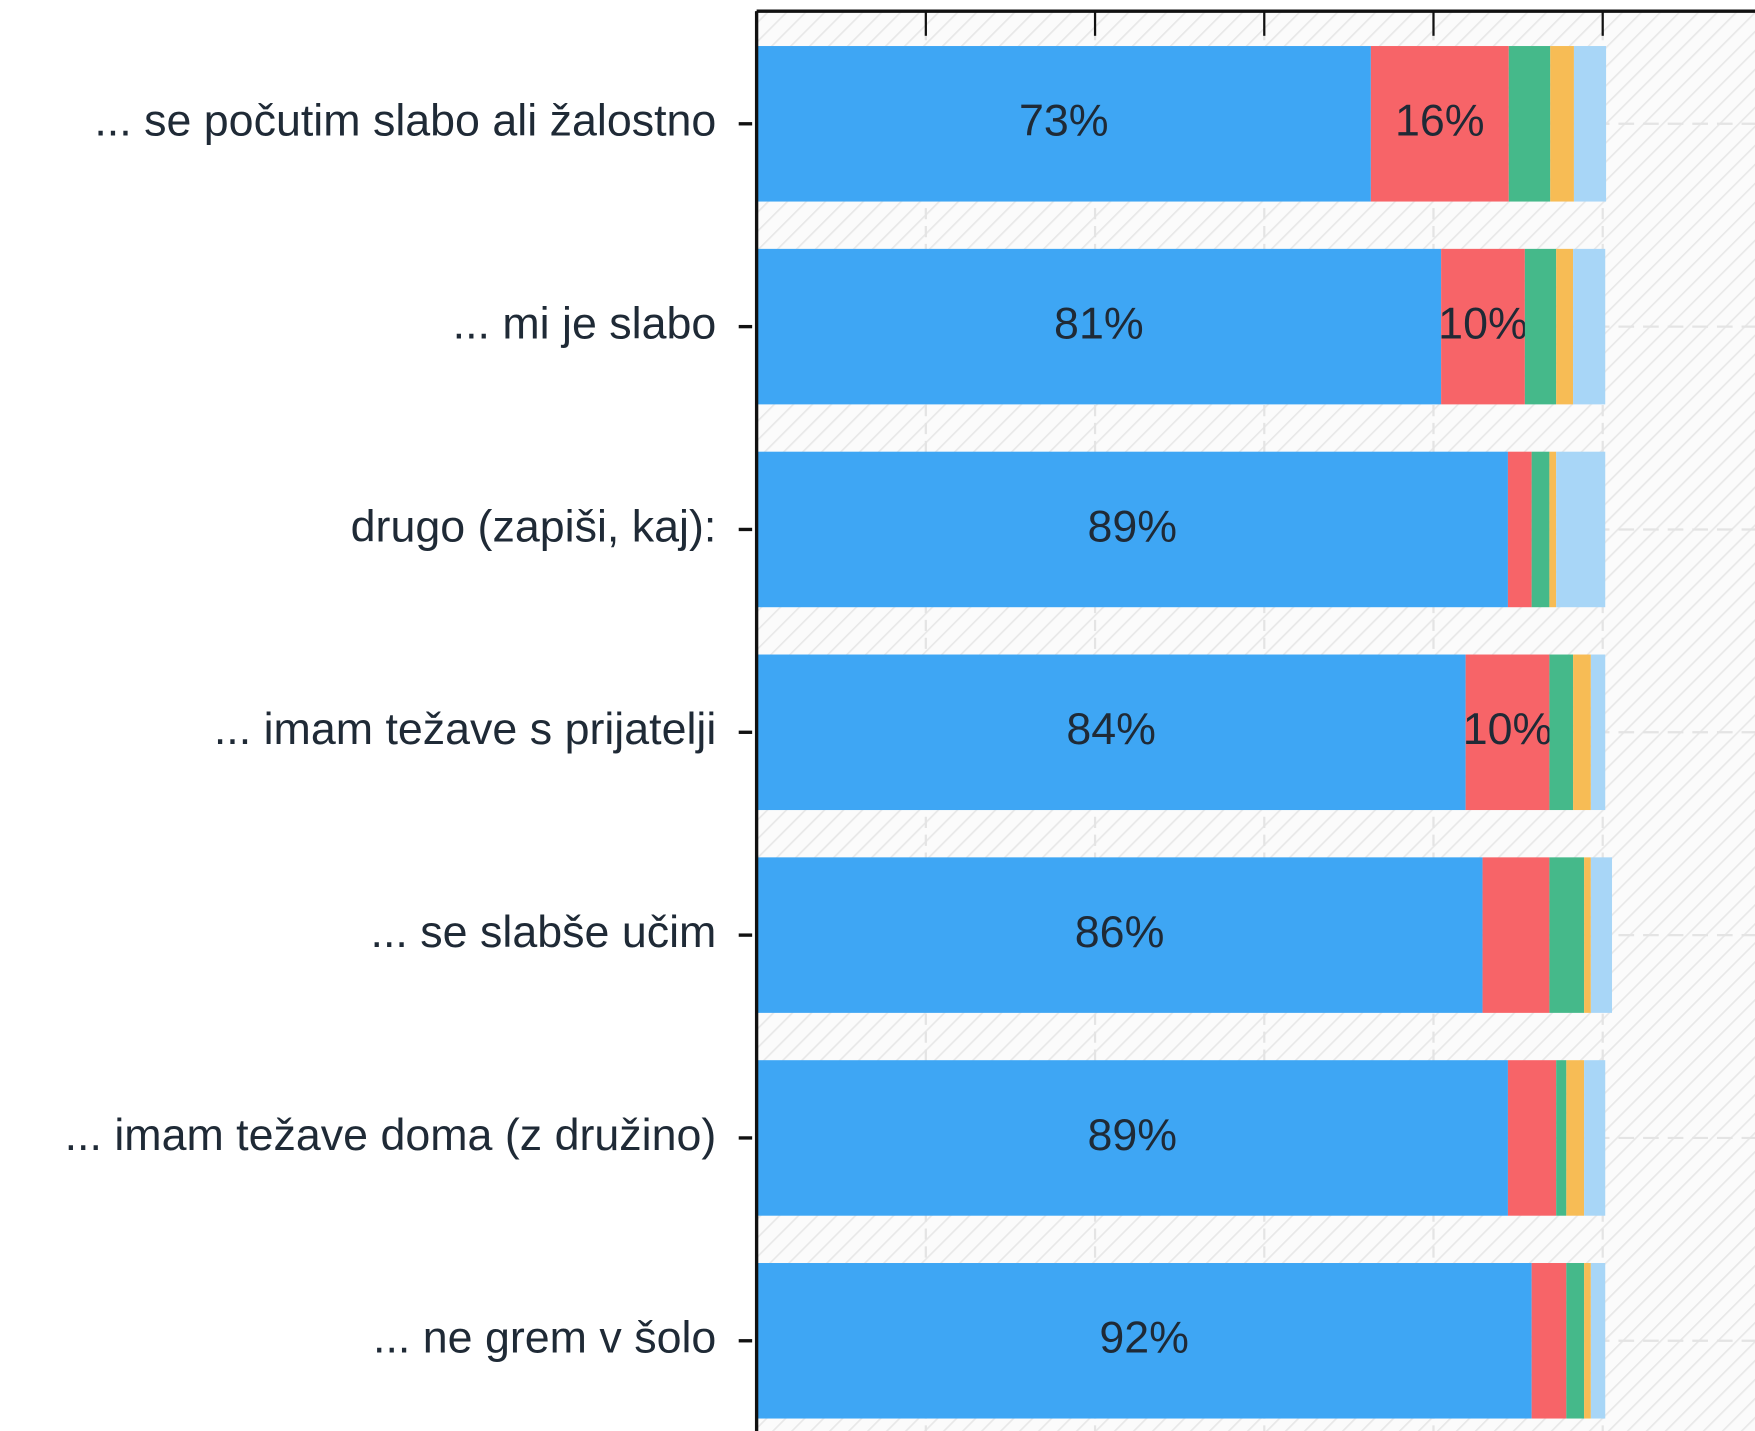 The width and height of the screenshot is (1755, 1431). Describe the element at coordinates (534, 526) in the screenshot. I see `y-tick-label: drugo (zapiši, kaj):` at that location.